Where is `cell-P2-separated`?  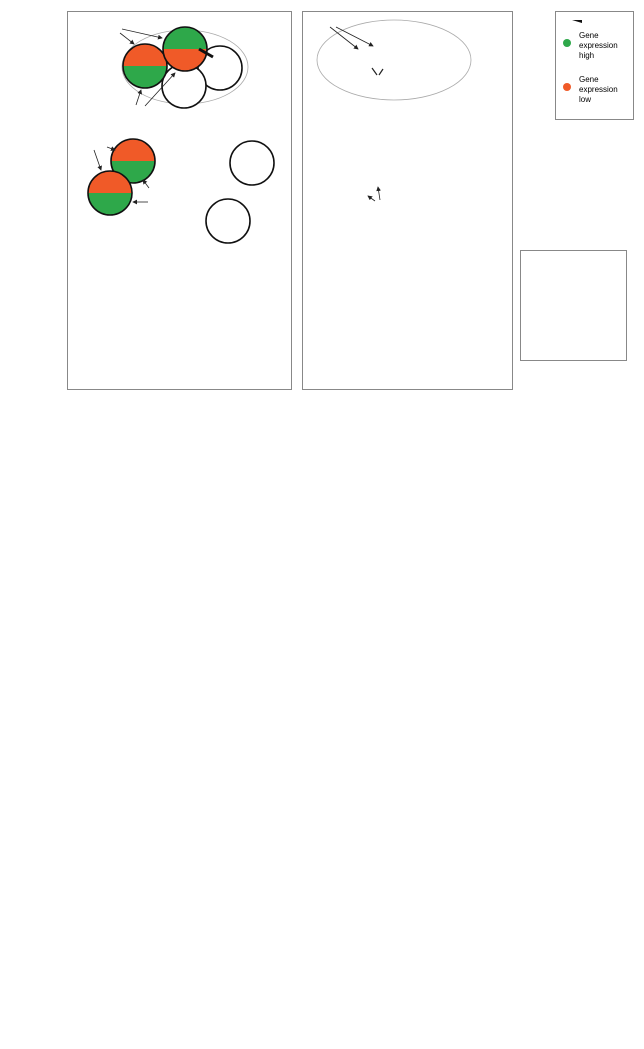
cell-P2-separated is located at coordinates (252, 163).